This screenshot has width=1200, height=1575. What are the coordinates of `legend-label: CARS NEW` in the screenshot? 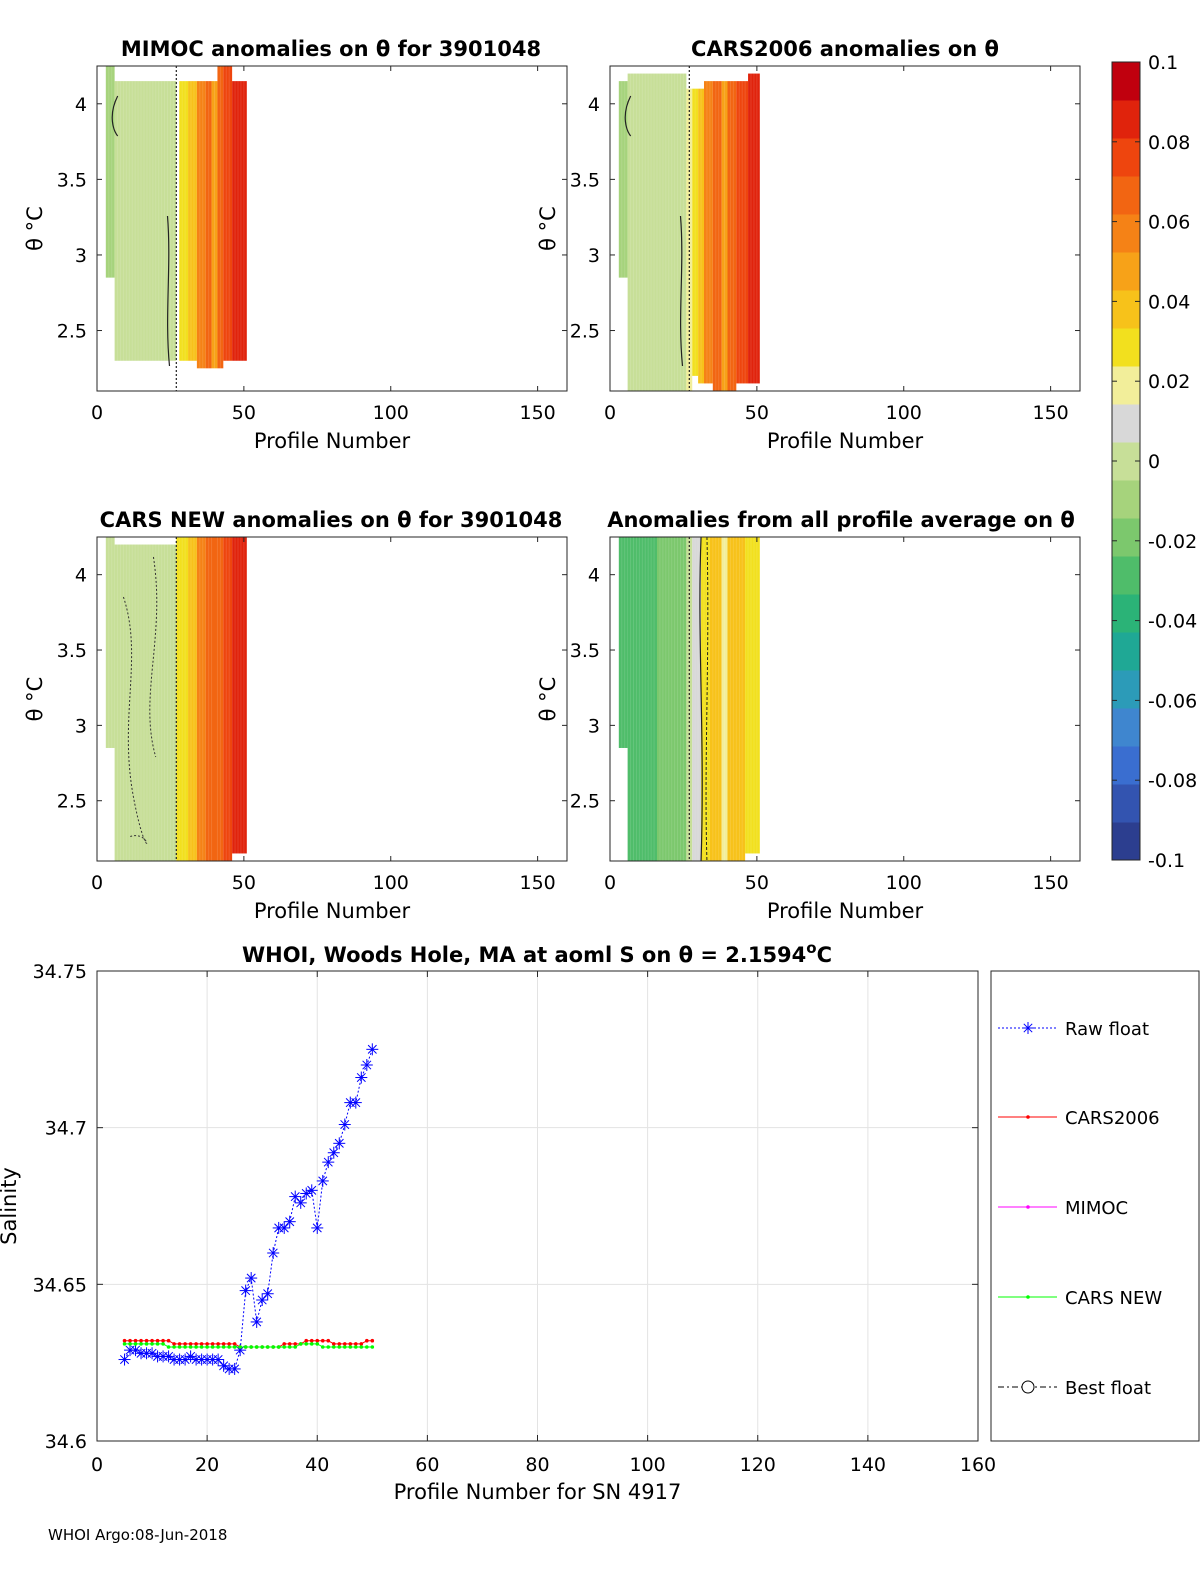 It's located at (1113, 1298).